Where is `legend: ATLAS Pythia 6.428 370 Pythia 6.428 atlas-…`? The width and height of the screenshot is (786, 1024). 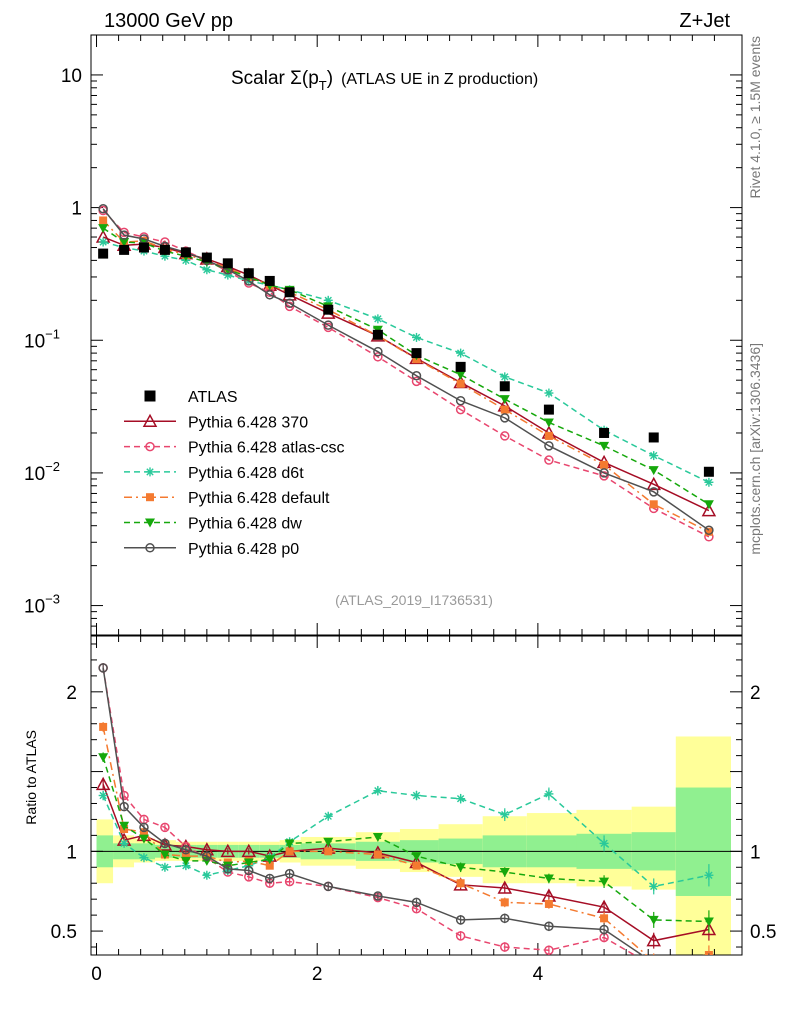 legend: ATLAS Pythia 6.428 370 Pythia 6.428 atlas-… is located at coordinates (234, 473).